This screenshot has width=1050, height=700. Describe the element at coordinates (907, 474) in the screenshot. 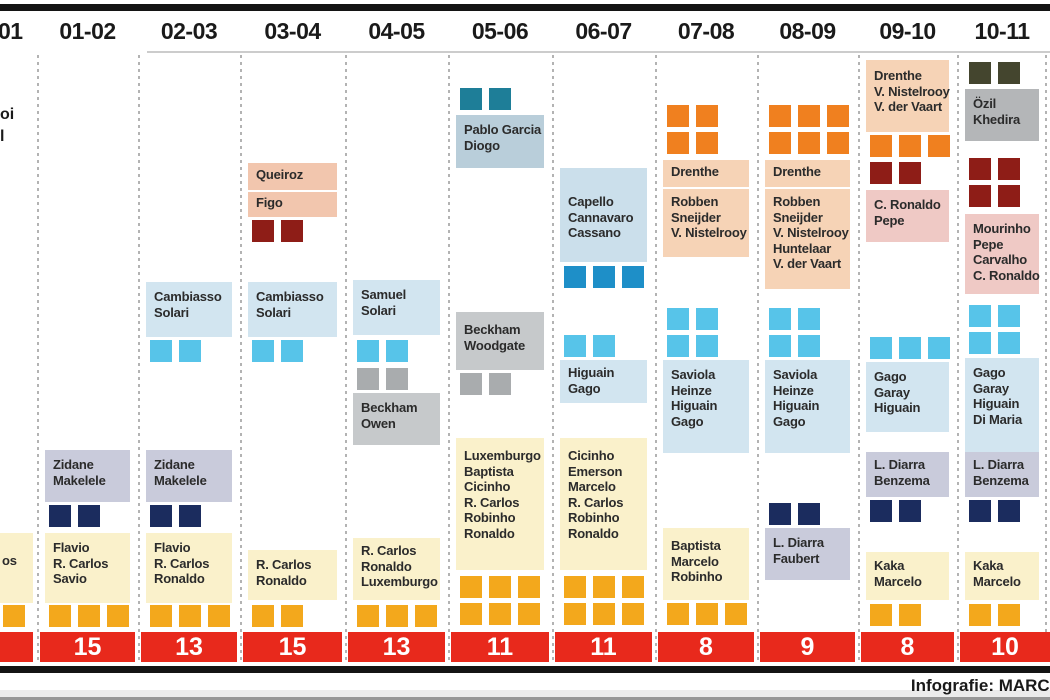

I see `player-block: L. Diarra Benzema` at that location.